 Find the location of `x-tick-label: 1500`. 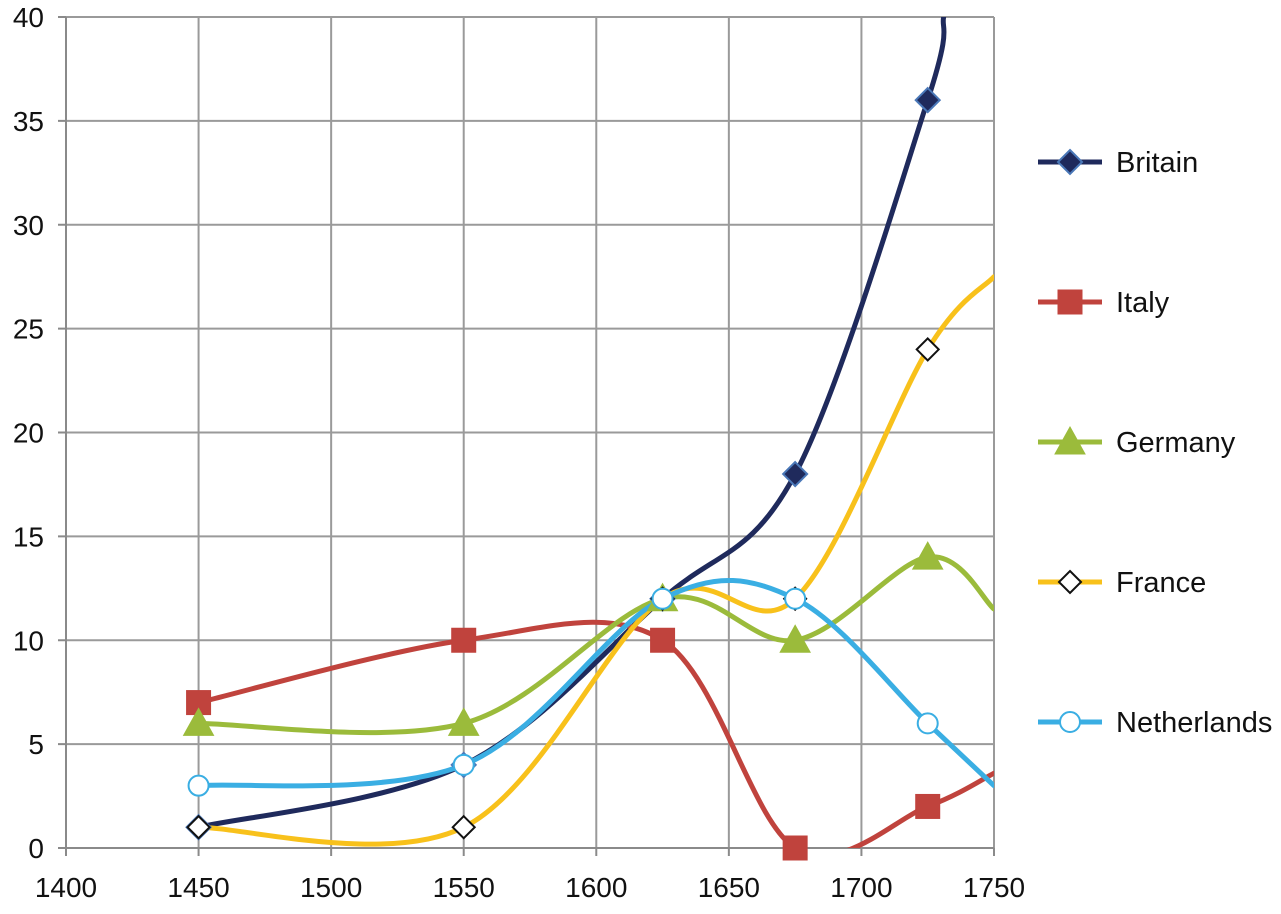

x-tick-label: 1500 is located at coordinates (331, 887).